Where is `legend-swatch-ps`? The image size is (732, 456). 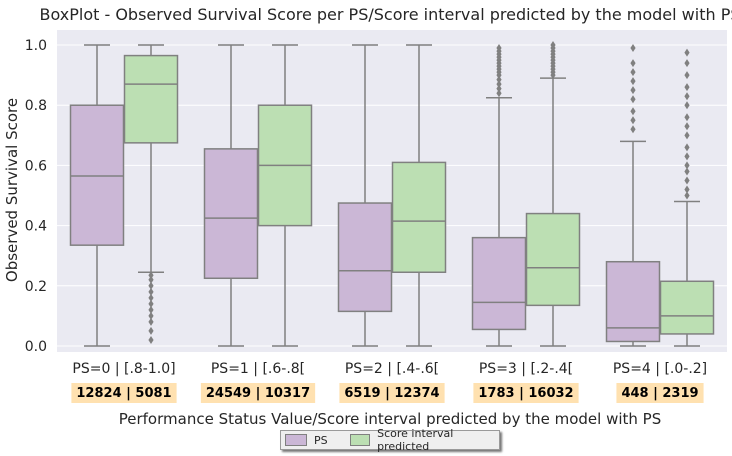 legend-swatch-ps is located at coordinates (296, 440).